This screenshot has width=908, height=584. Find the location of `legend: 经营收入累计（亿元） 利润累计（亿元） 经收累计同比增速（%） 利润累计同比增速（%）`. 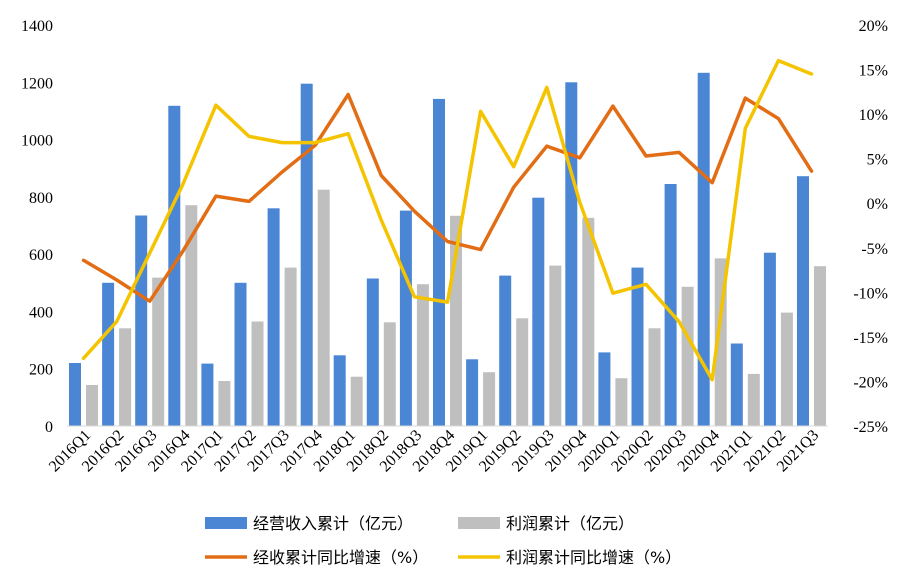

legend: 经营收入累计（亿元） 利润累计（亿元） 经收累计同比增速（%） 利润累计同比增速（%） is located at coordinates (443, 540).